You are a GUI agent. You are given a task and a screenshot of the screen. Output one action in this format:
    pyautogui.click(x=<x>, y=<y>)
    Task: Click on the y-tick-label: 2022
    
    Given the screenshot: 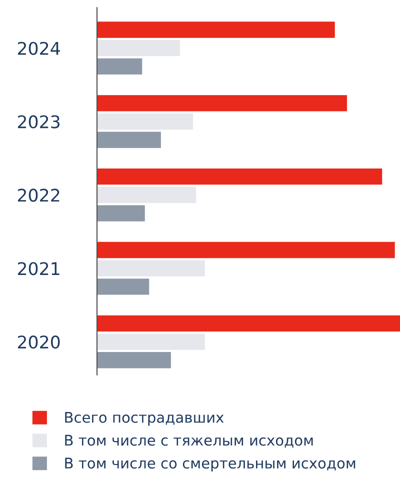 What is the action you would take?
    pyautogui.click(x=39, y=195)
    